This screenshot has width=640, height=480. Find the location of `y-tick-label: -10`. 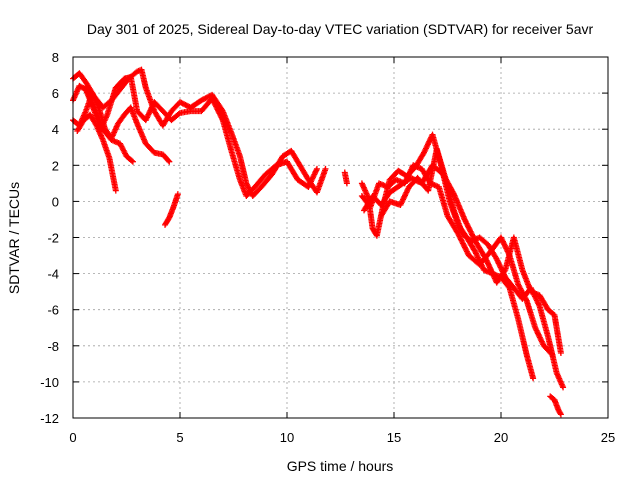

y-tick-label: -10 is located at coordinates (49, 382).